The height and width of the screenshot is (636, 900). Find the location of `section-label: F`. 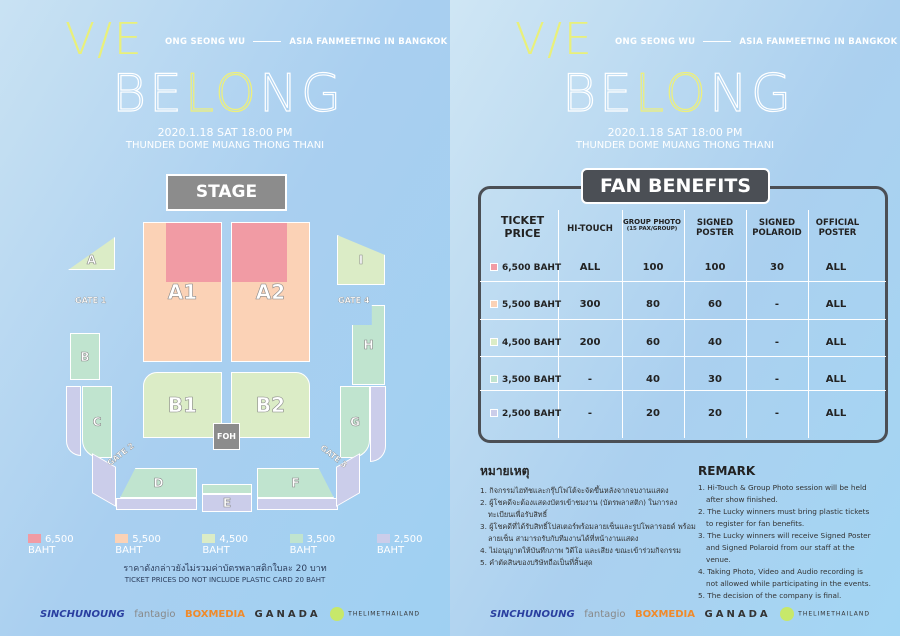

section-label: F is located at coordinates (295, 483).